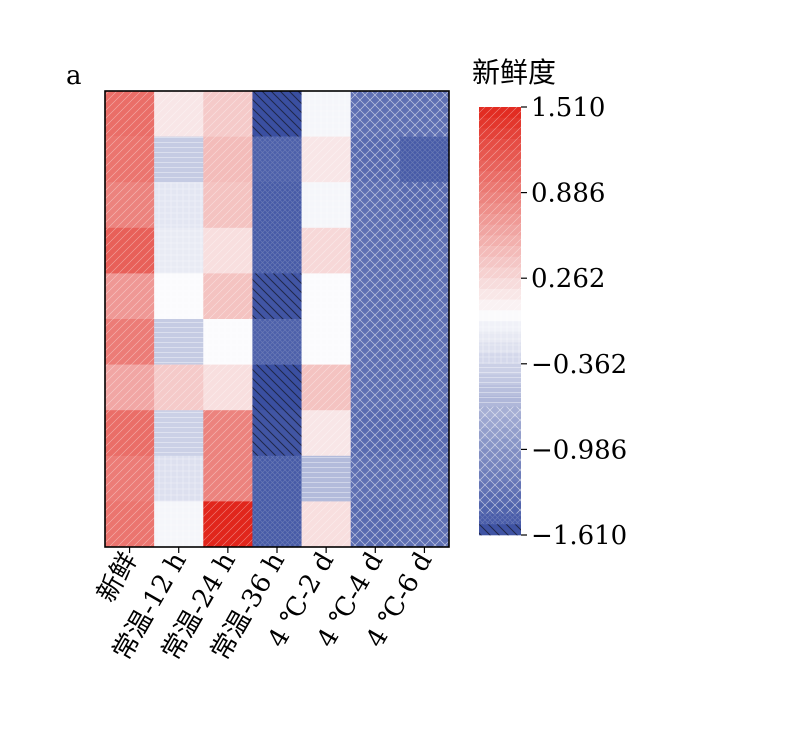 The image size is (786, 740). I want to click on colorbar-title: 新鲜度, so click(514, 72).